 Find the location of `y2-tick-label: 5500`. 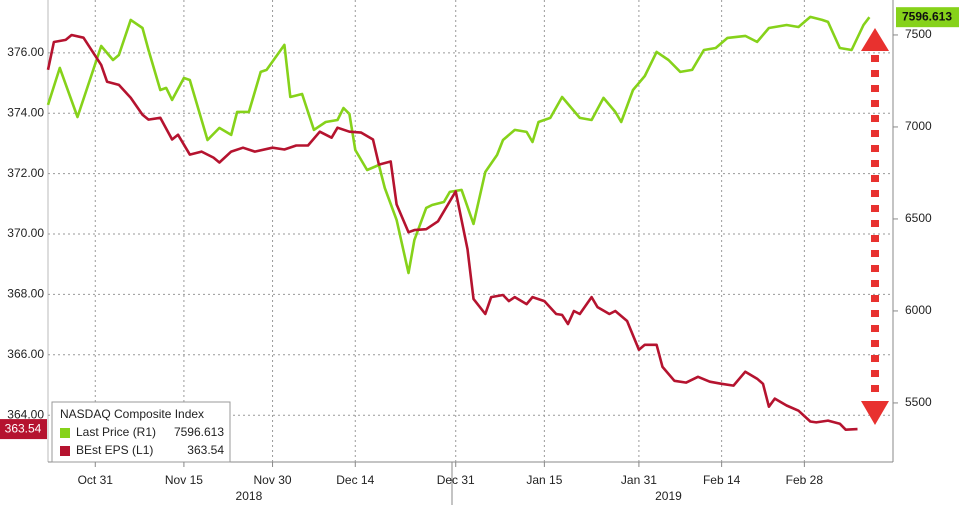

y2-tick-label: 5500 is located at coordinates (918, 402).